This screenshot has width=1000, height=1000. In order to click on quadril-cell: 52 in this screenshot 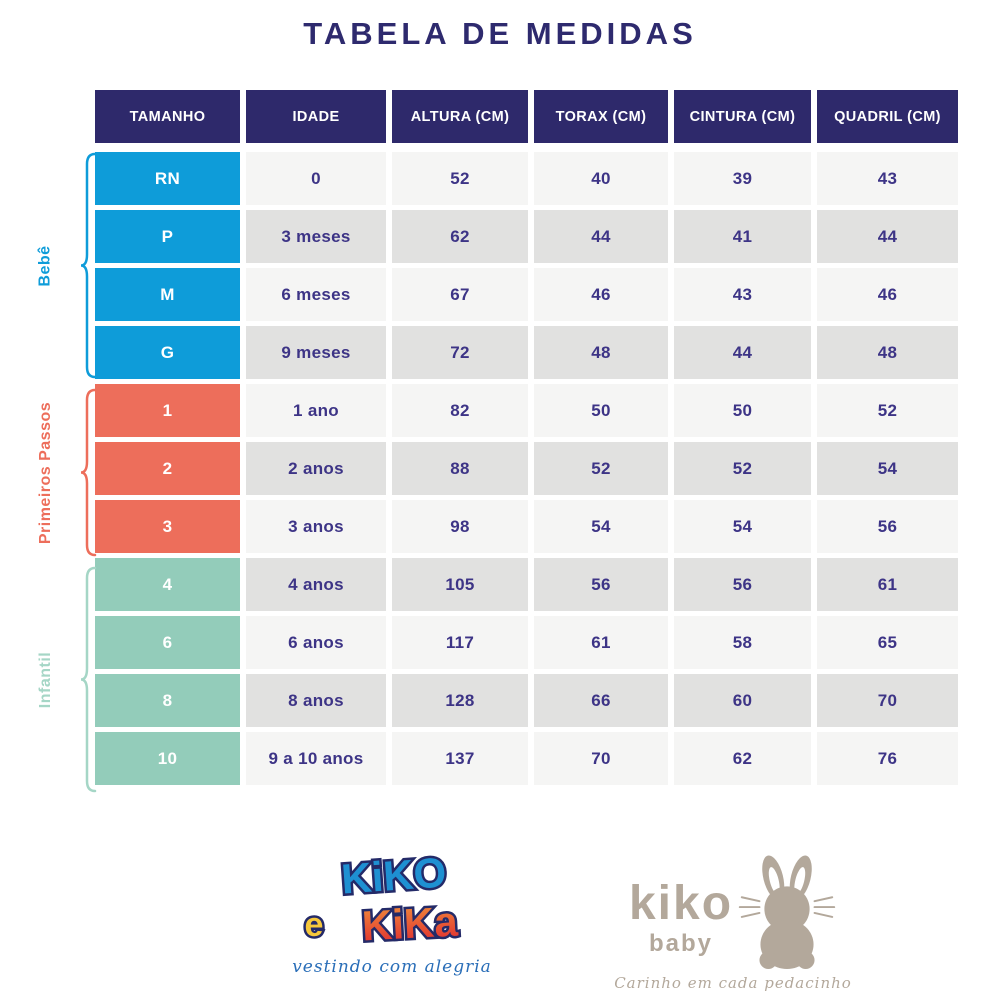, I will do `click(887, 410)`.